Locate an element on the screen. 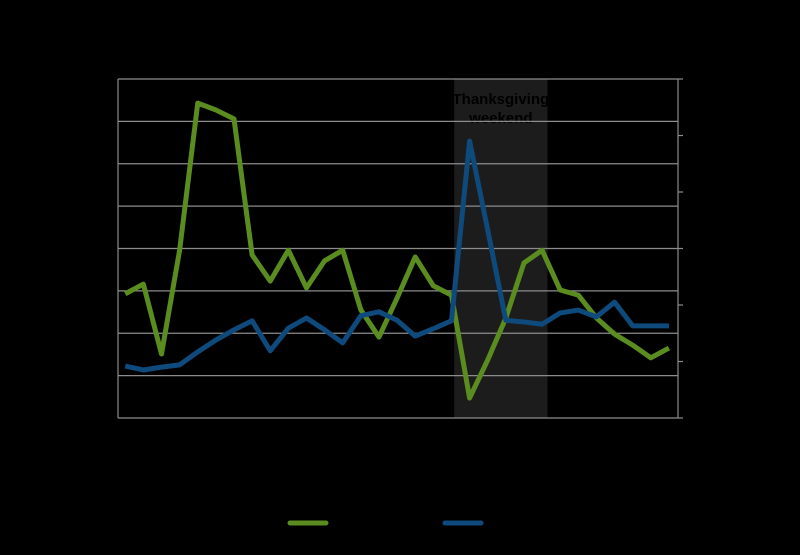 The height and width of the screenshot is (555, 800). annotation-text: weekend is located at coordinates (500, 118).